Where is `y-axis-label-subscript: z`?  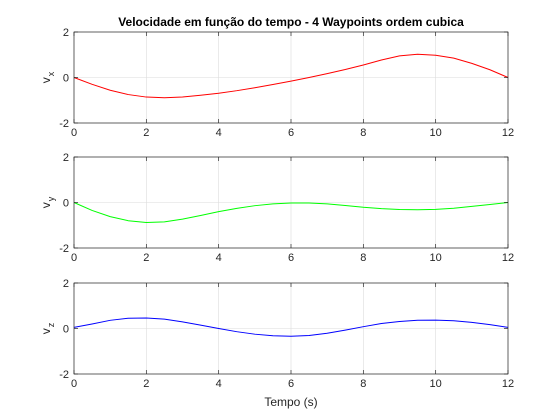
y-axis-label-subscript: z is located at coordinates (51, 324).